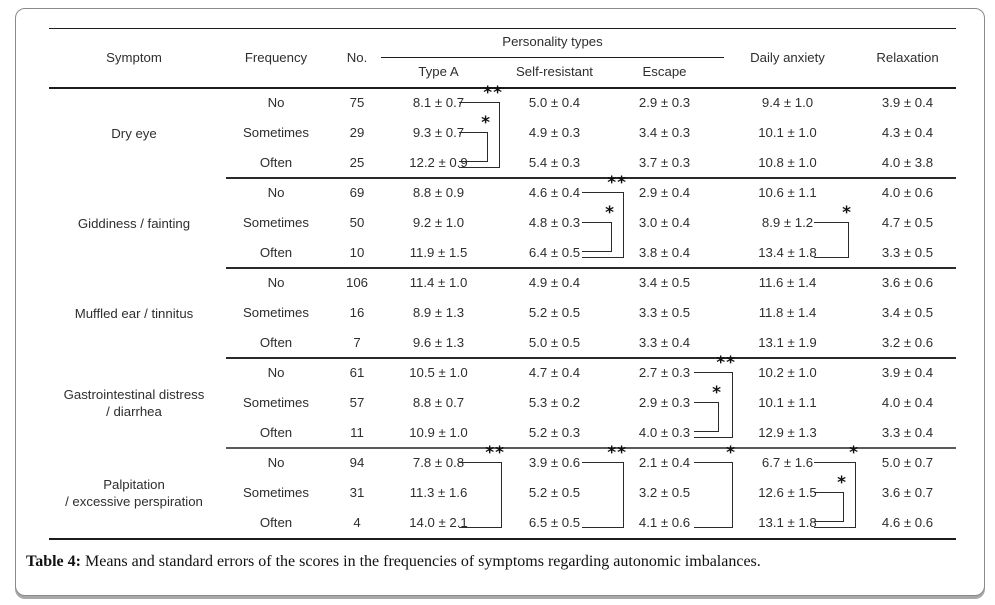 Image resolution: width=995 pixels, height=605 pixels. What do you see at coordinates (787, 102) in the screenshot?
I see `cell-daily-anxiety: 9.4 ± 1.0` at bounding box center [787, 102].